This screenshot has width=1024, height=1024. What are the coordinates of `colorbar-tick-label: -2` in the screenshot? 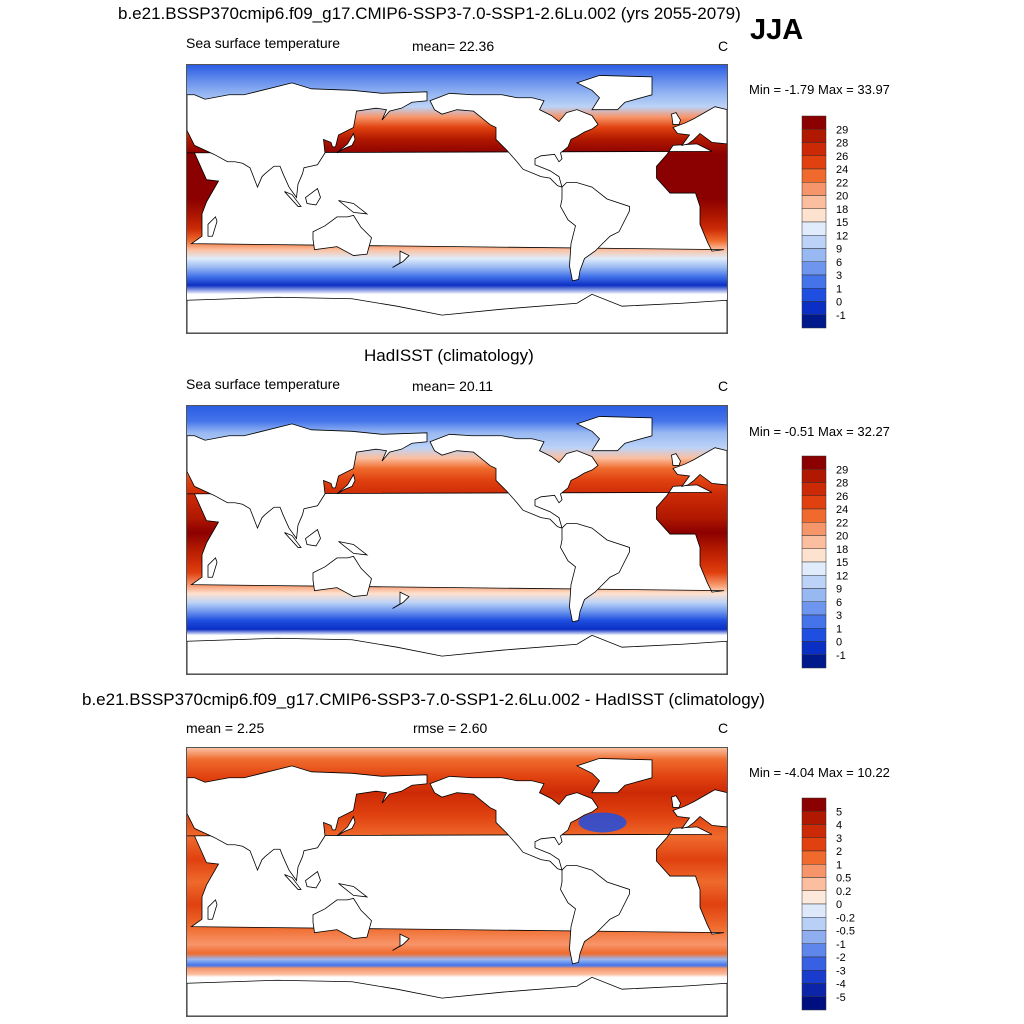 It's located at (841, 958).